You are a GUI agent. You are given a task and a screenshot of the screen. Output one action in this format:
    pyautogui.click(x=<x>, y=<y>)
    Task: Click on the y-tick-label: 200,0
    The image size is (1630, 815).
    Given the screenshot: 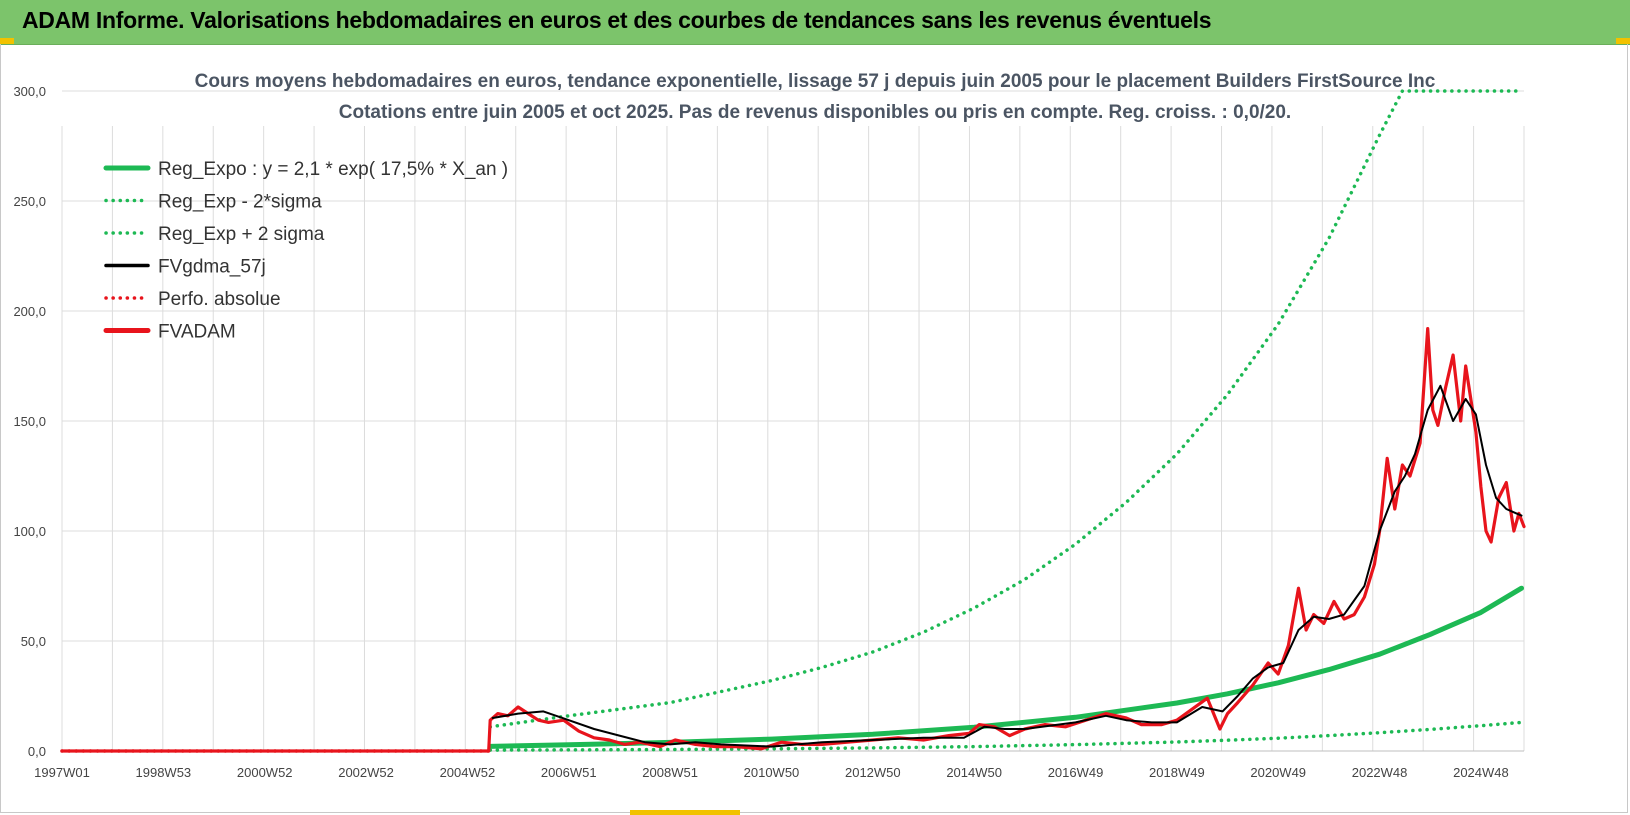 What is the action you would take?
    pyautogui.click(x=29, y=311)
    